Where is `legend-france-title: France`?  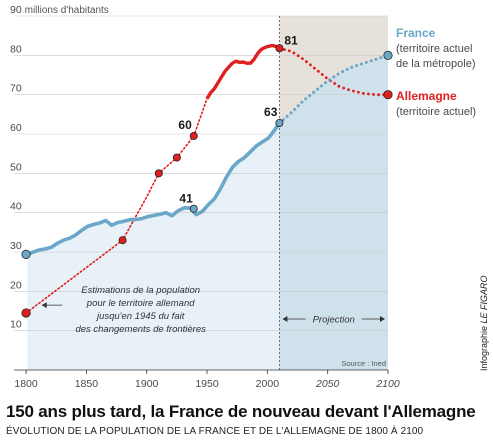
legend-france-title: France is located at coordinates (416, 33).